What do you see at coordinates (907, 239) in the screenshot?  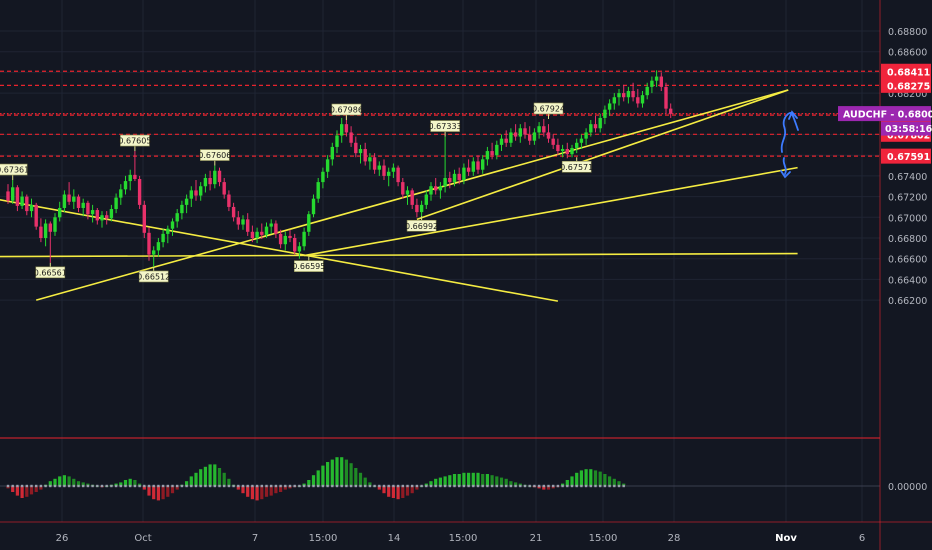 I see `price-tick-label: 0.66800` at bounding box center [907, 239].